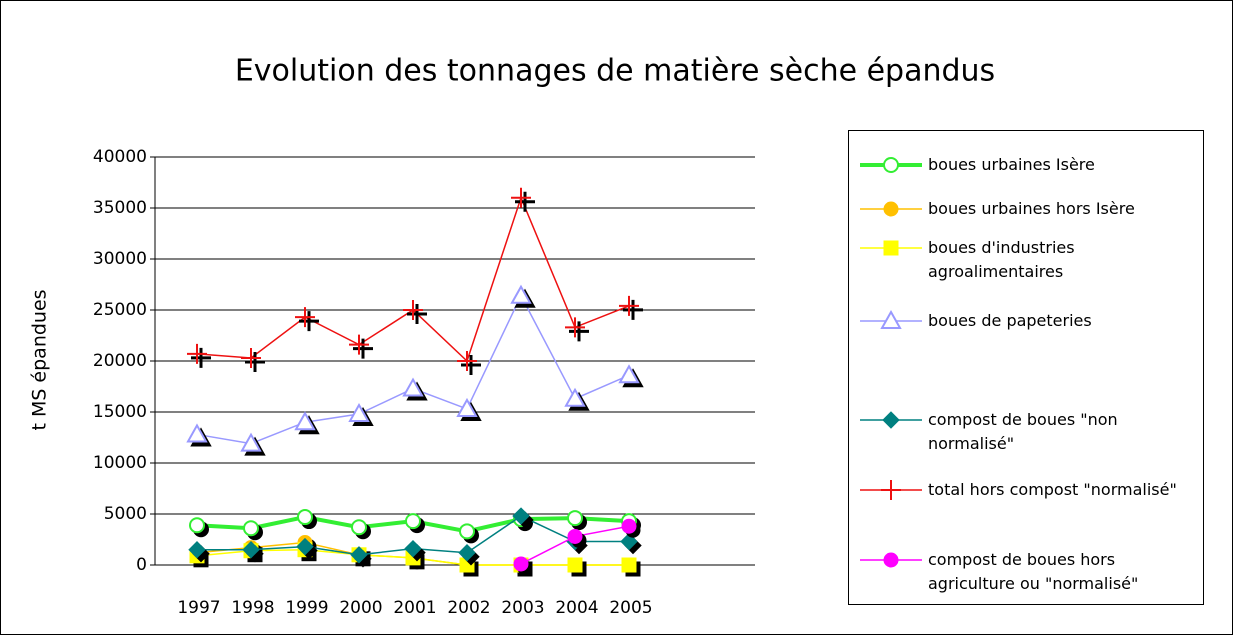 Image resolution: width=1233 pixels, height=635 pixels. What do you see at coordinates (120, 157) in the screenshot?
I see `y-tick-label: 40000` at bounding box center [120, 157].